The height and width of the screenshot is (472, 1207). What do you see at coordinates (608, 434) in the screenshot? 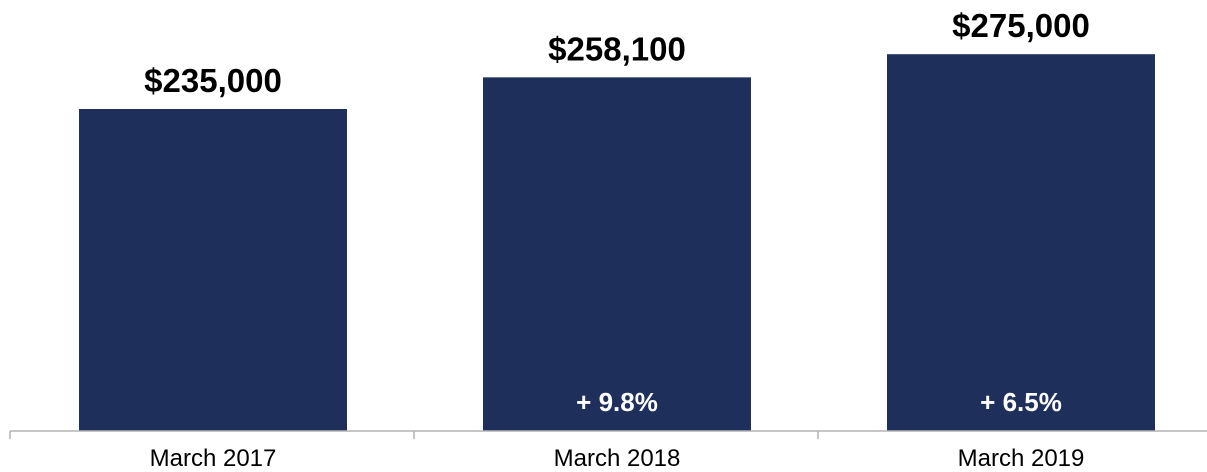
I see `x-axis` at bounding box center [608, 434].